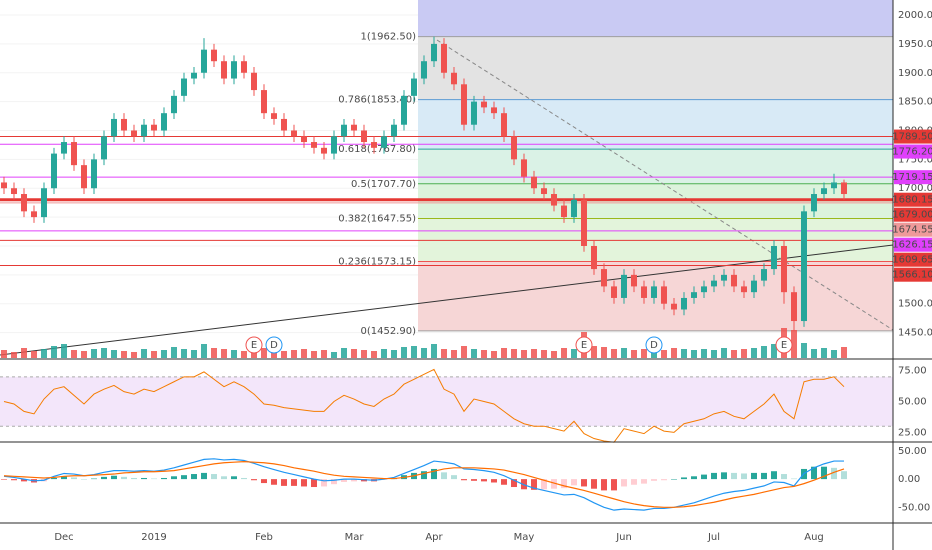  Describe the element at coordinates (915, 188) in the screenshot. I see `y-tick-label: 1700.00` at that location.